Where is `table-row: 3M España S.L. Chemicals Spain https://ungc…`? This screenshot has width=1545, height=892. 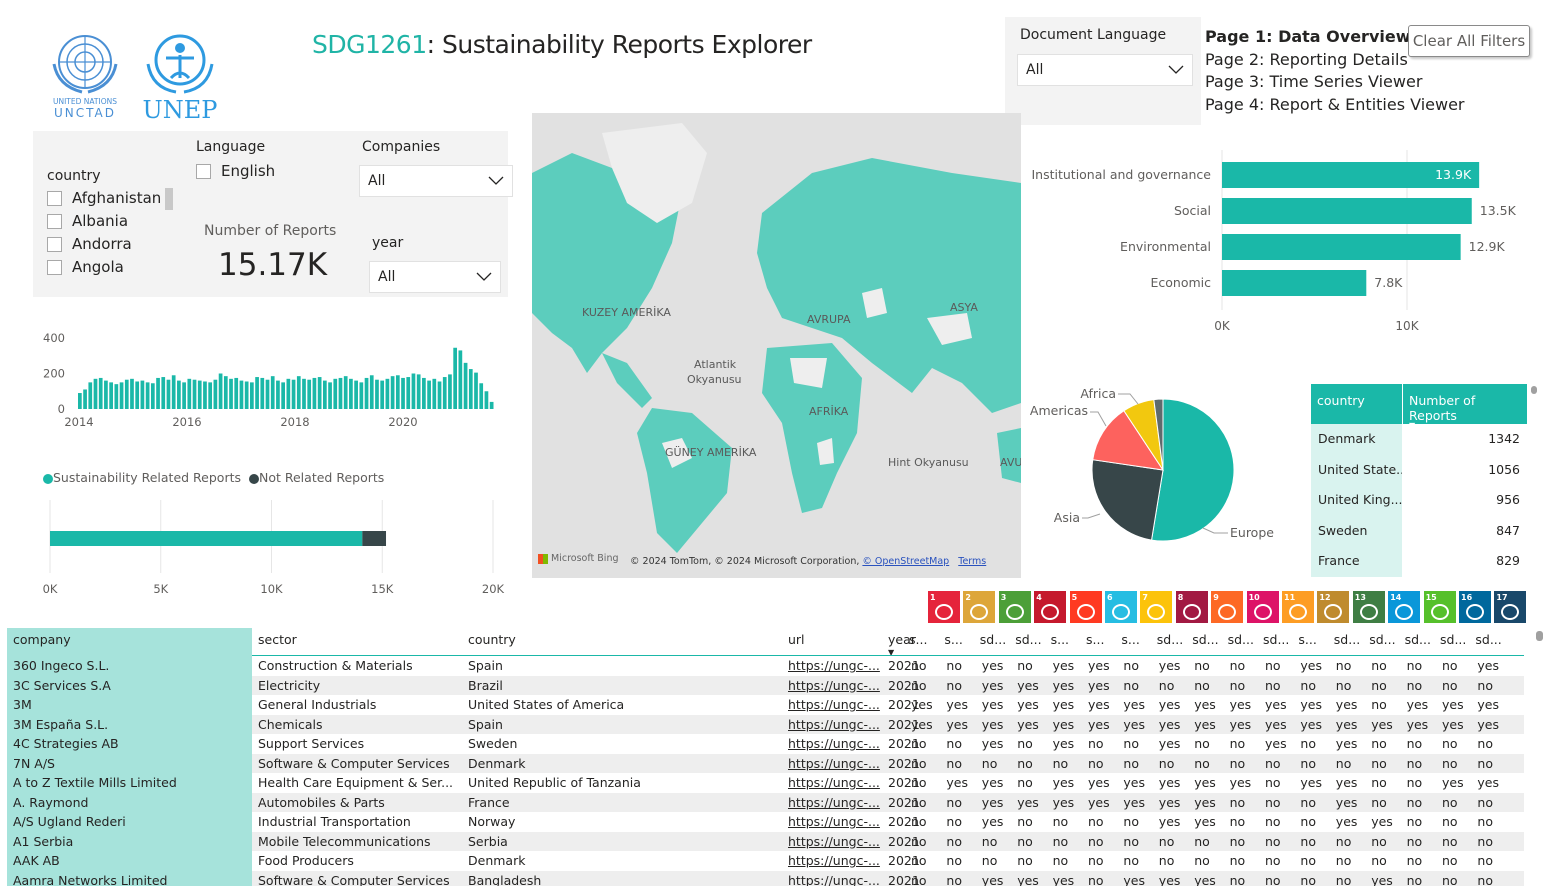 table-row: 3M España S.L. Chemicals Spain https://ungc… is located at coordinates (765, 724).